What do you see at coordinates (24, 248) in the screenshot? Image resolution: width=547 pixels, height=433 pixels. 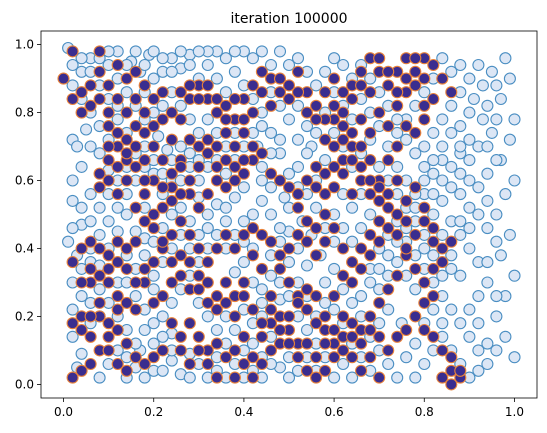 I see `y-tick-label-2: 0.4` at bounding box center [24, 248].